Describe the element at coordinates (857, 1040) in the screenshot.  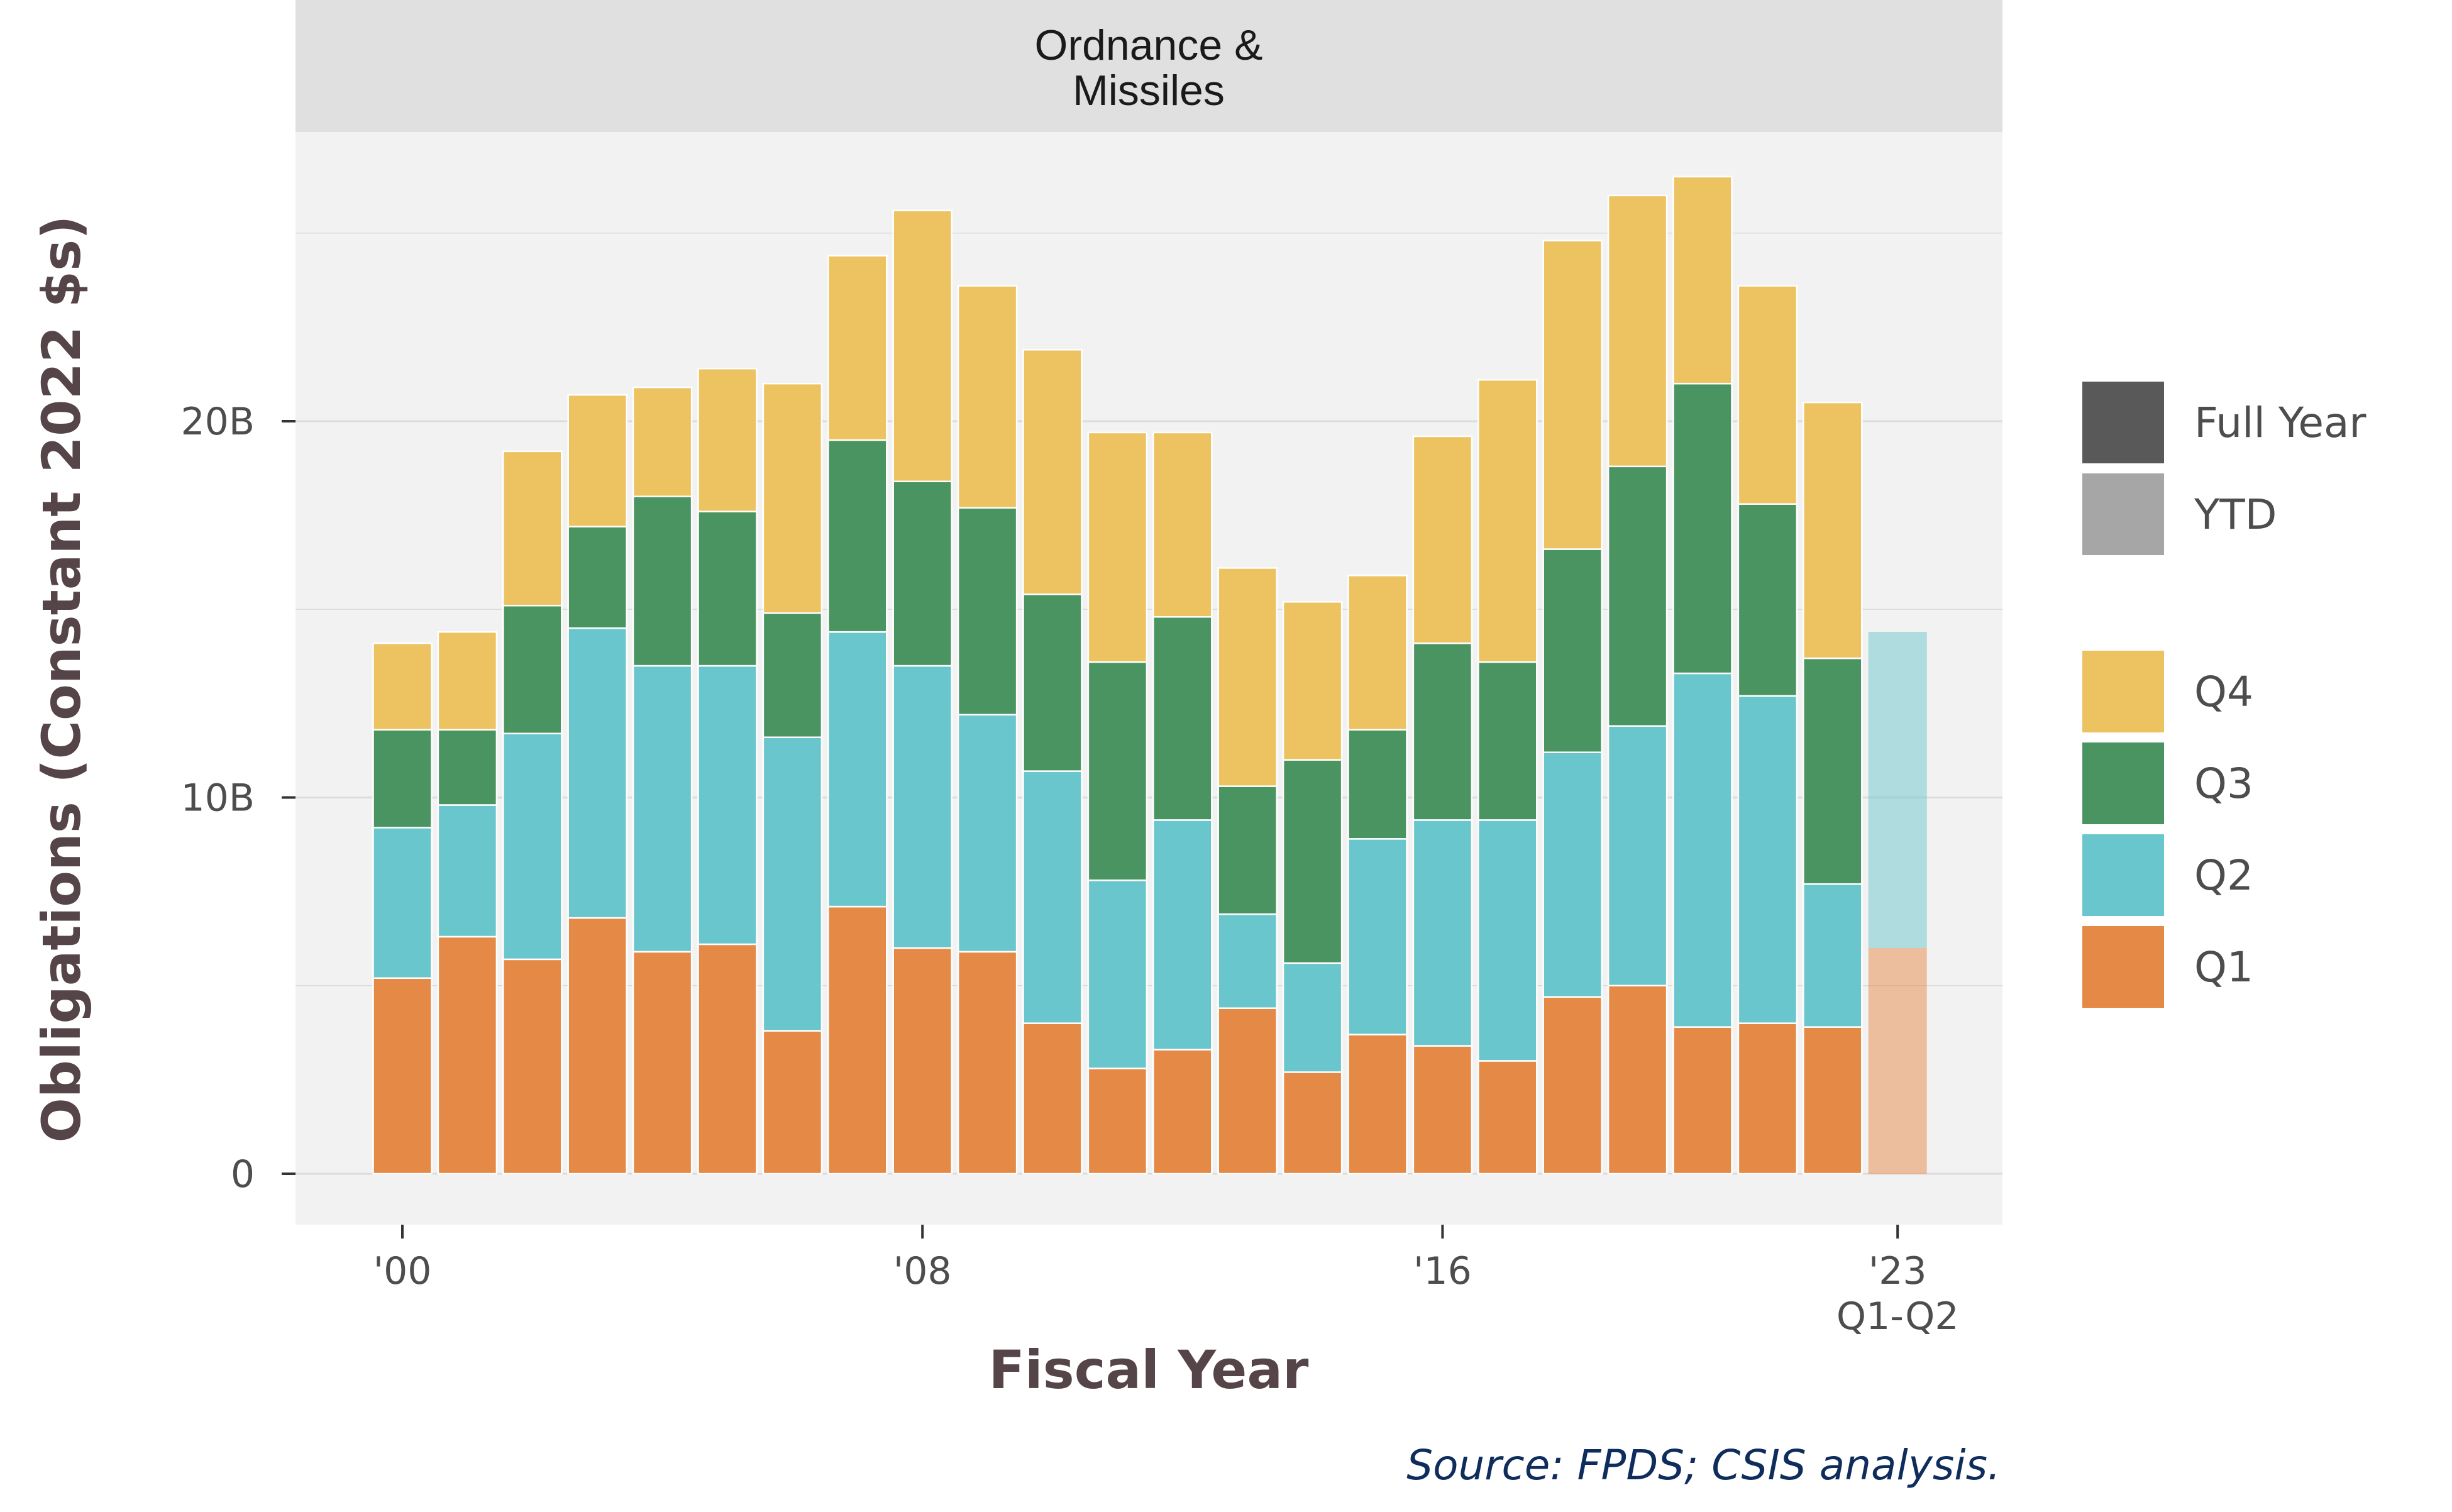
I see `bar-q1-2007` at that location.